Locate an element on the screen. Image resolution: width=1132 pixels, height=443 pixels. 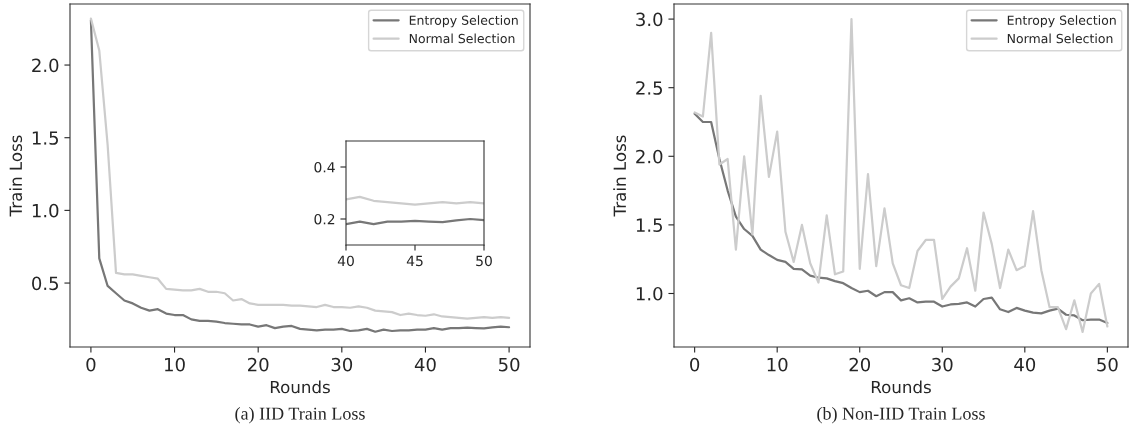
y-tick-label: 0.2 is located at coordinates (324, 219).